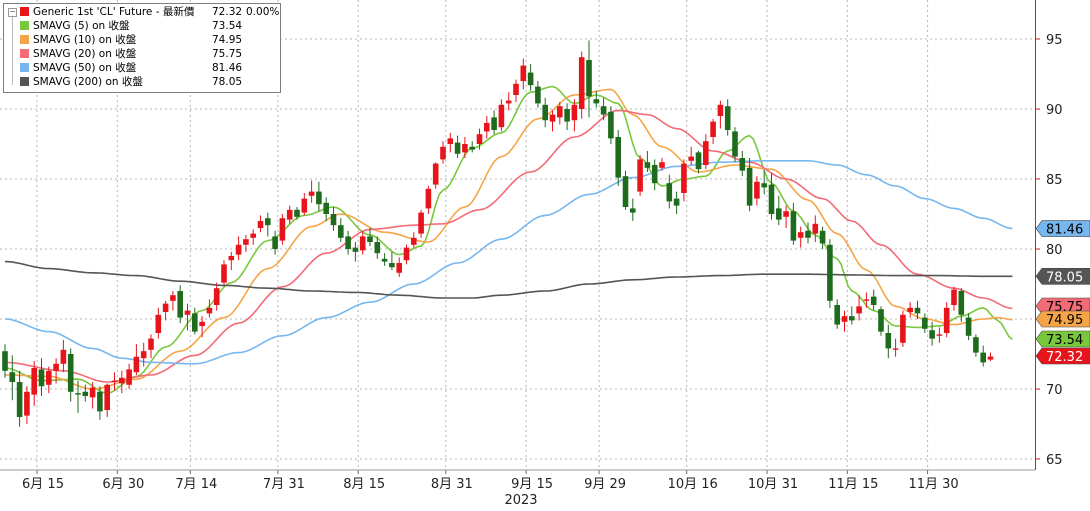 The image size is (1090, 511). I want to click on tag-label: 78.05, so click(1064, 277).